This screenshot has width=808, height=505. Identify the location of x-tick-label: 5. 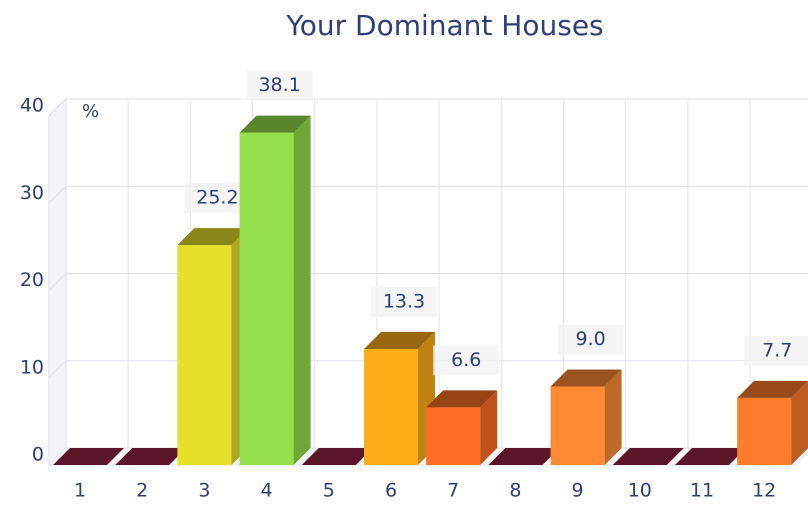
(329, 491).